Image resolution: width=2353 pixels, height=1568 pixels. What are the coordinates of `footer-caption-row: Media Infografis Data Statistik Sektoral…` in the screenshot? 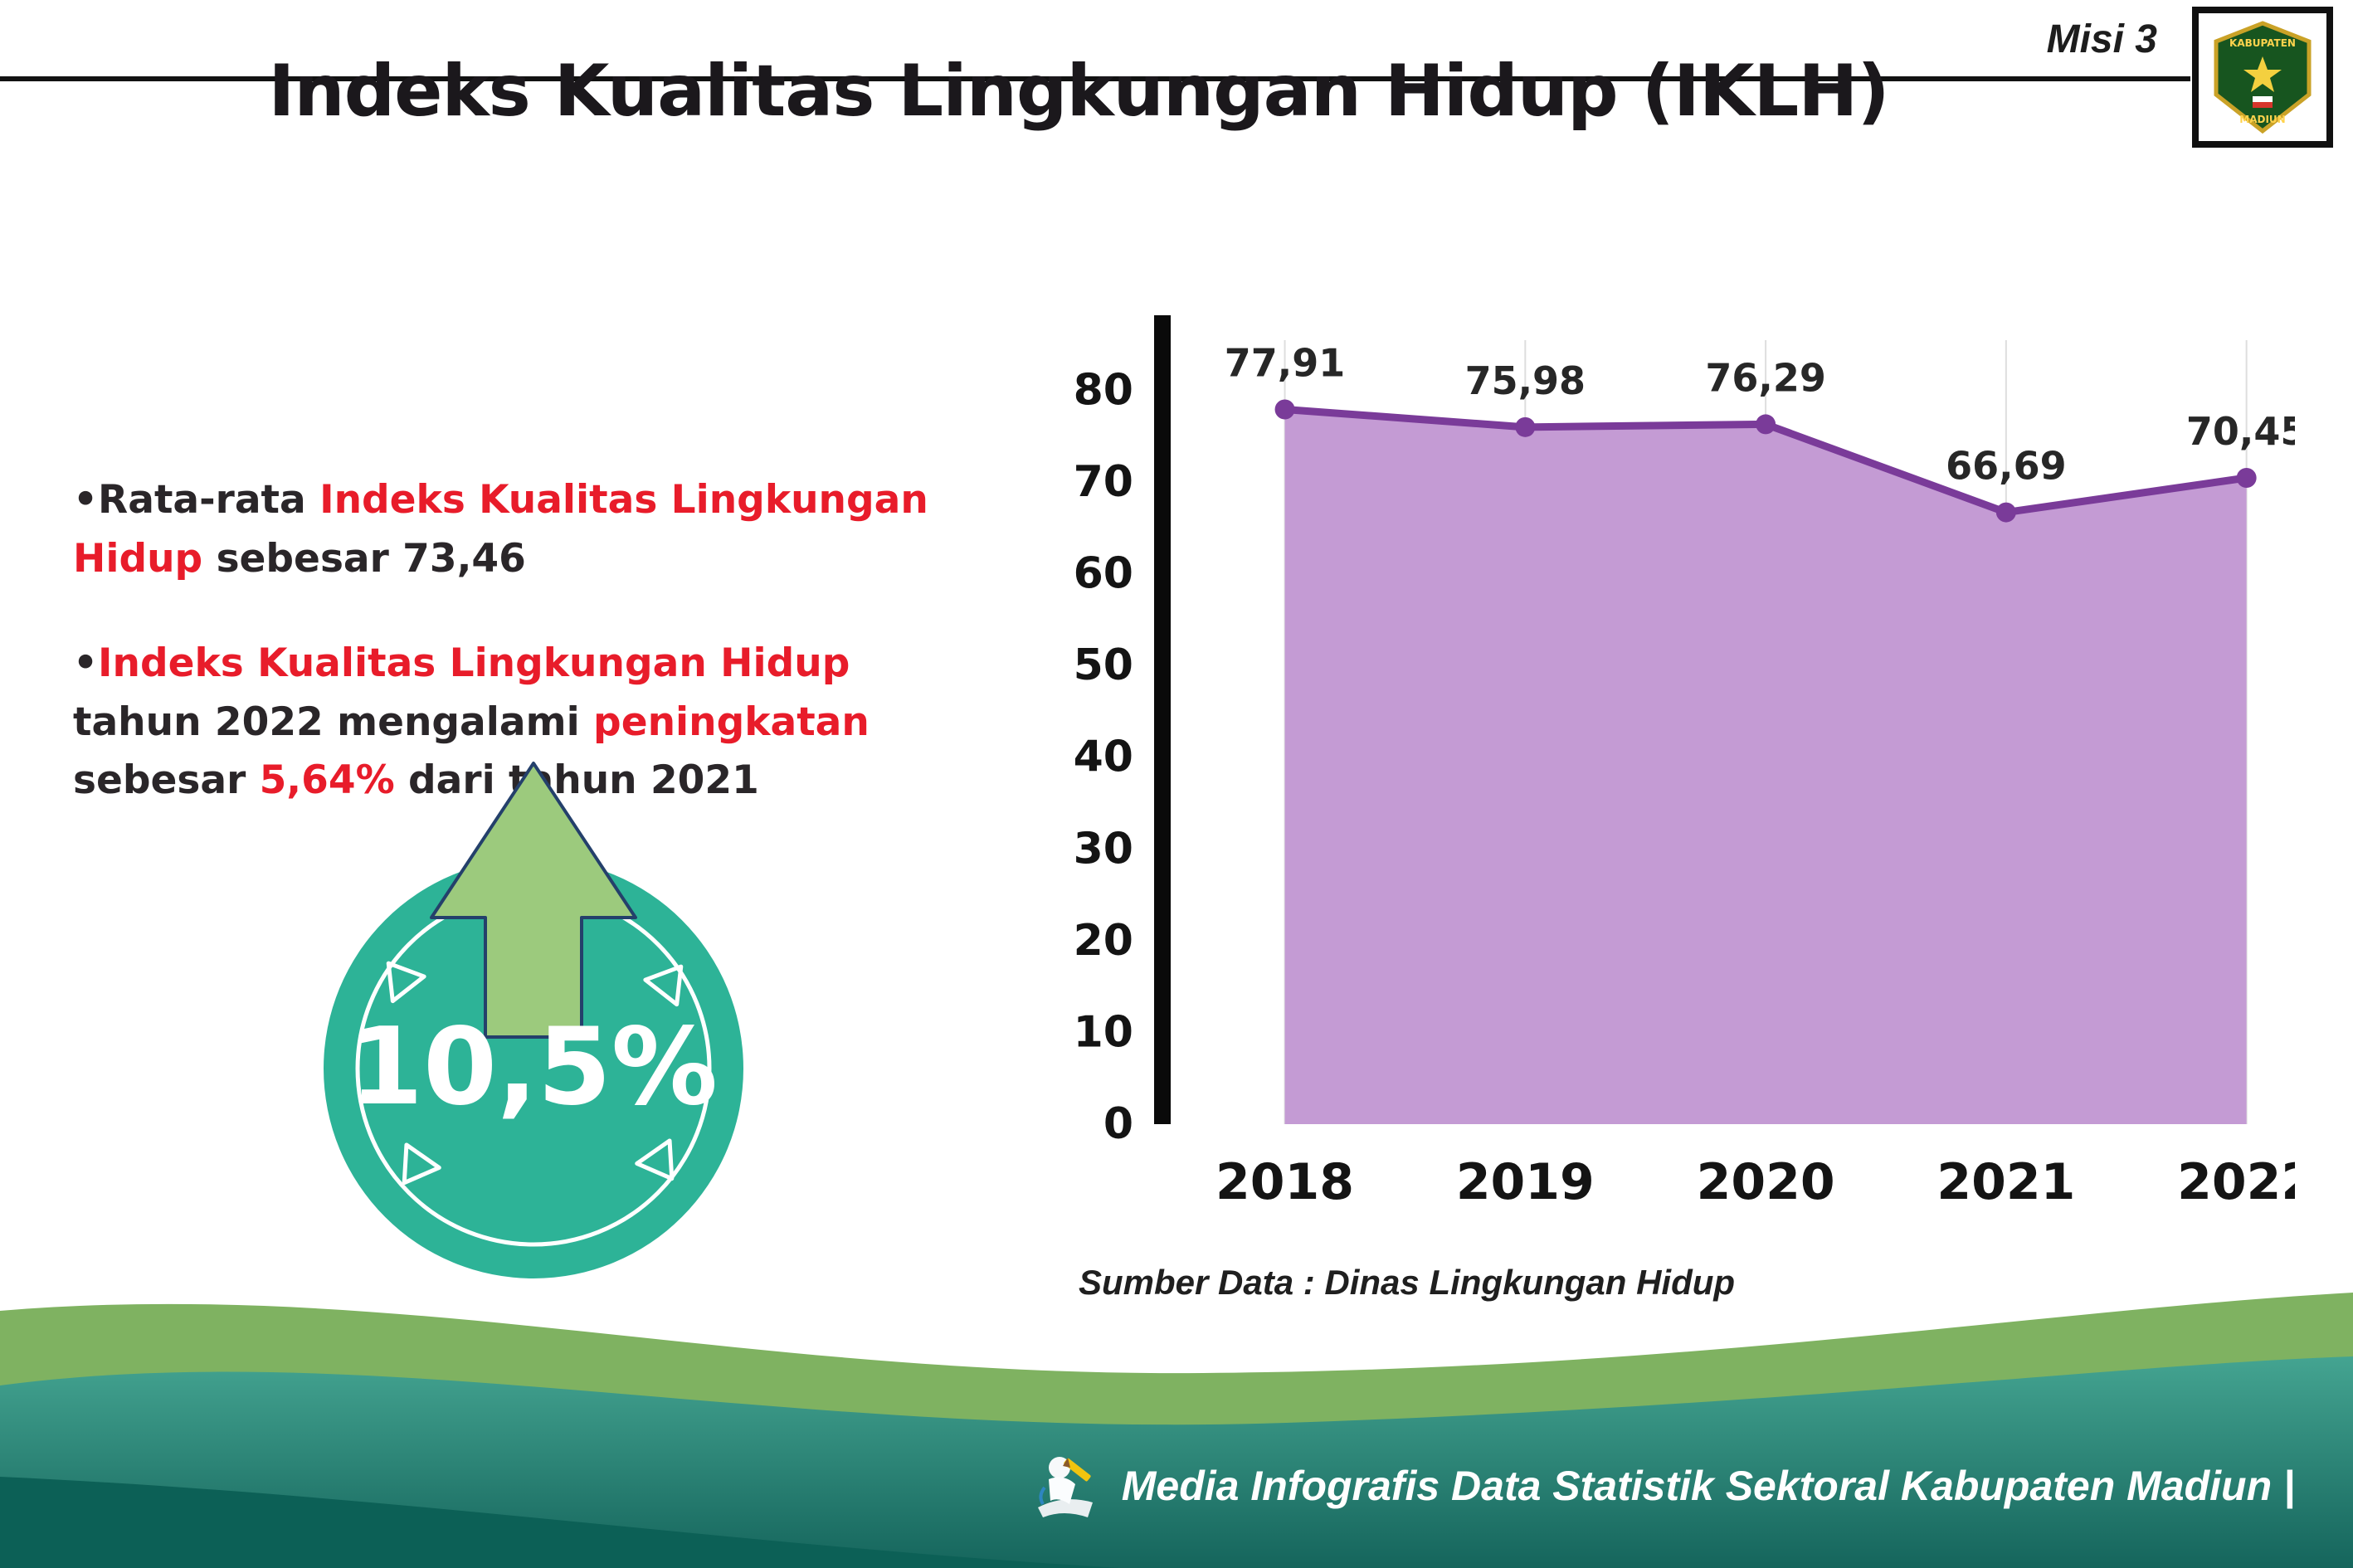 It's located at (1660, 1485).